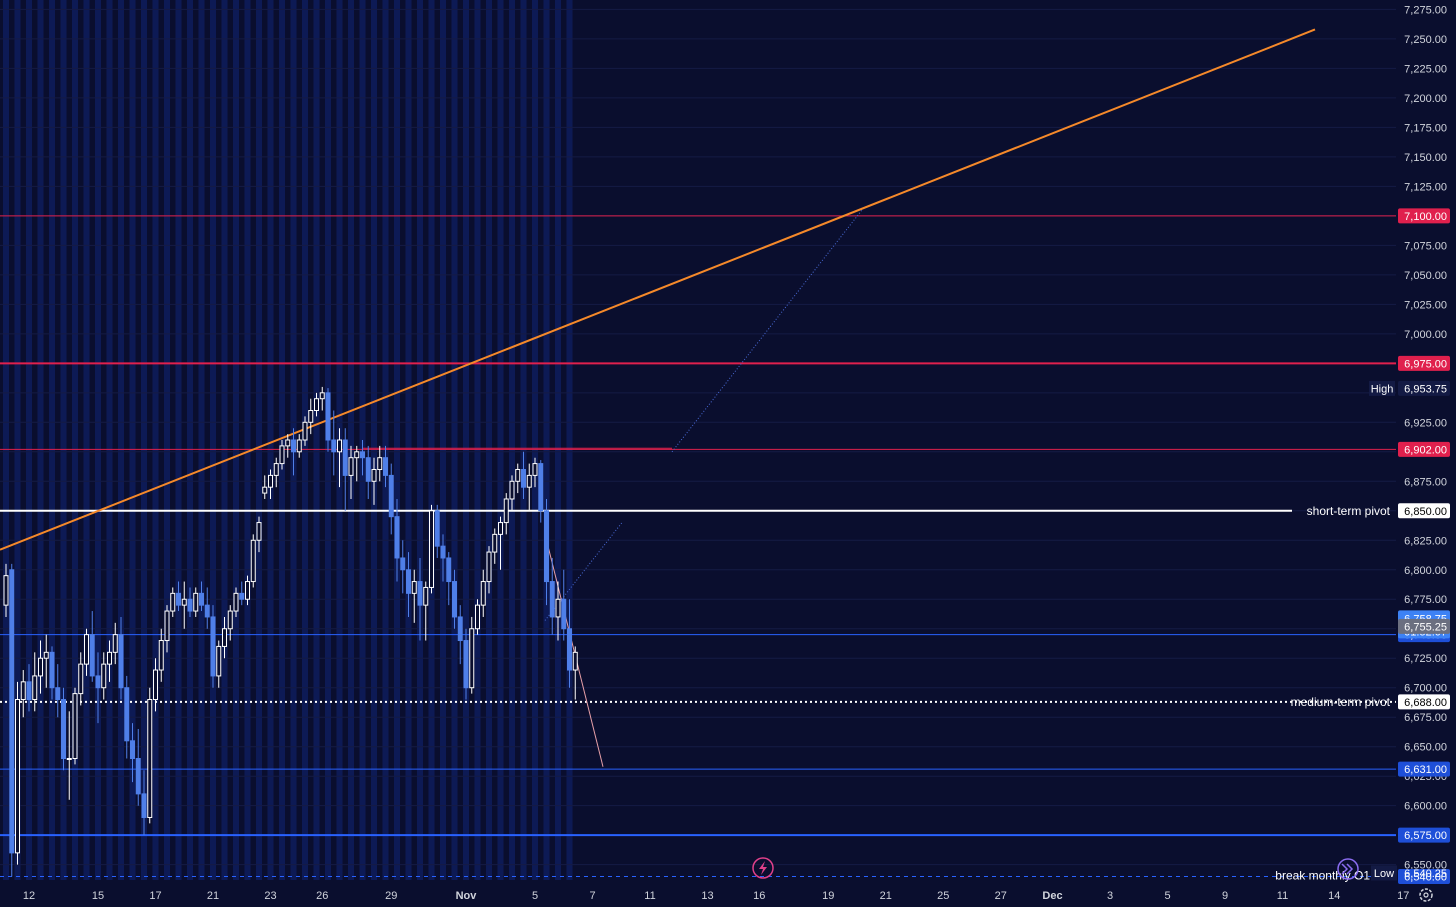  What do you see at coordinates (1348, 869) in the screenshot?
I see `fast-forward-icon` at bounding box center [1348, 869].